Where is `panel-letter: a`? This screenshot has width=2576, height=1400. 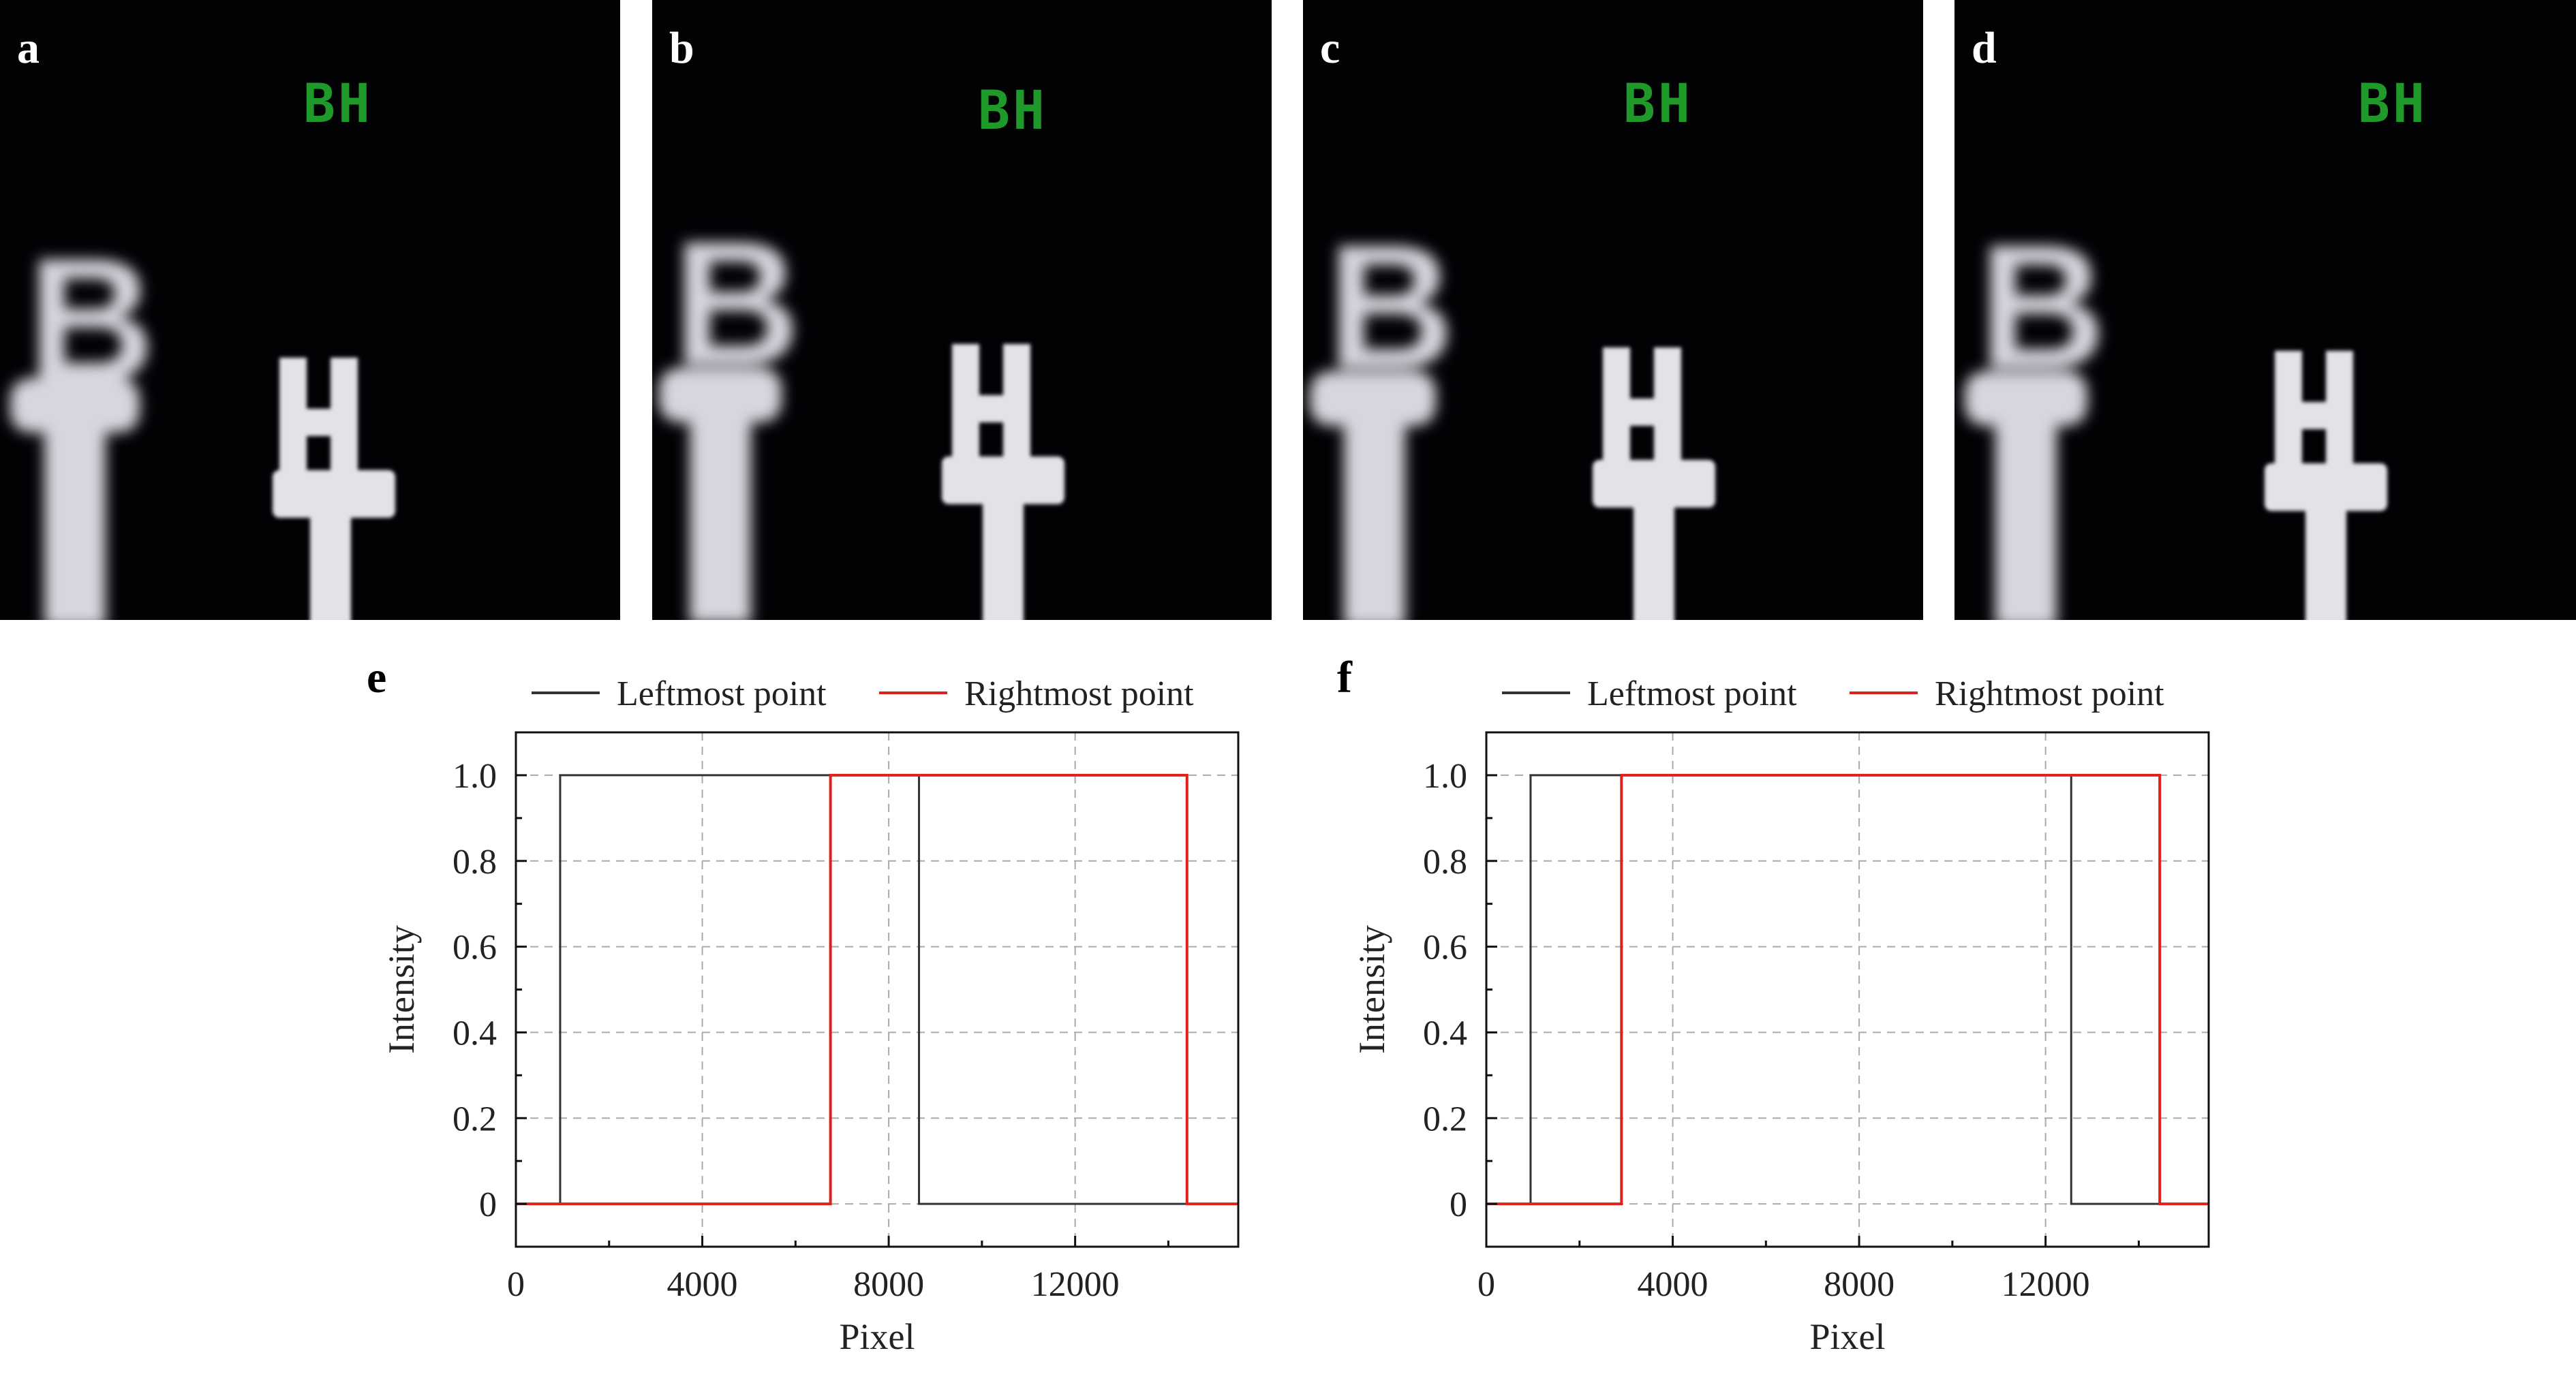 panel-letter: a is located at coordinates (28, 48).